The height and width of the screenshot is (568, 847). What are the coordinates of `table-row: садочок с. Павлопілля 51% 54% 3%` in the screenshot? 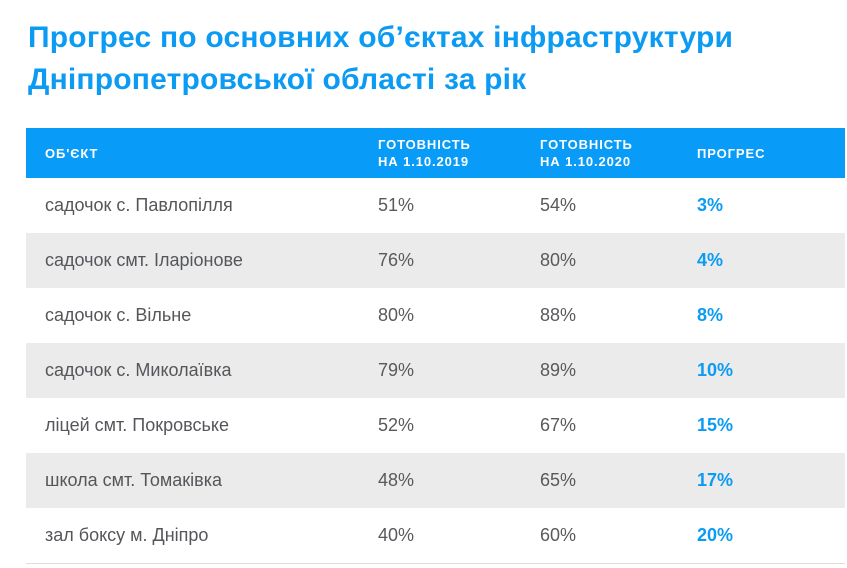 It's located at (435, 205).